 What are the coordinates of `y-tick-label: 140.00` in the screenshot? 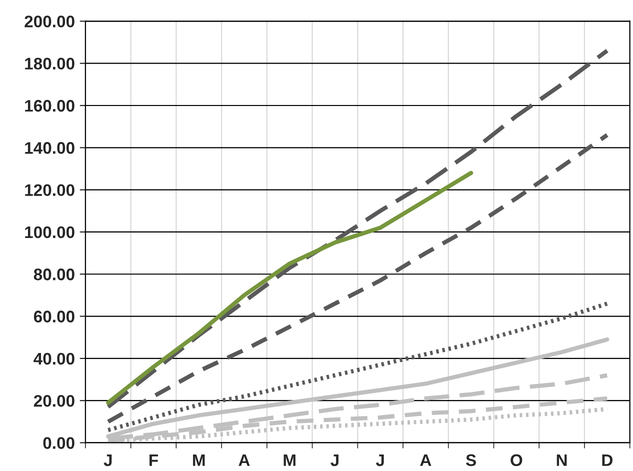 It's located at (49, 148).